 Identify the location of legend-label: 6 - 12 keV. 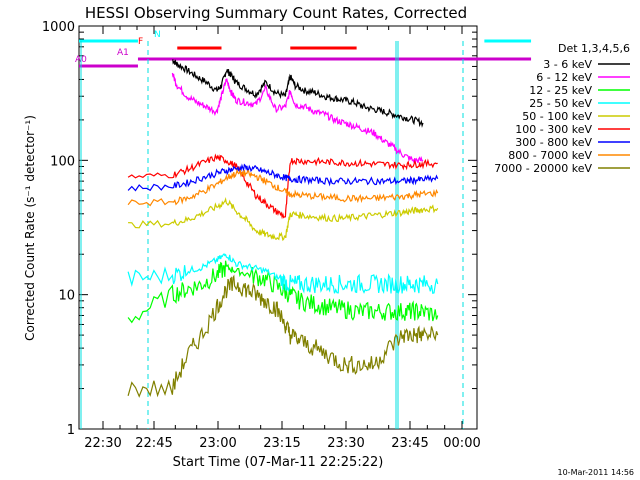
(564, 77).